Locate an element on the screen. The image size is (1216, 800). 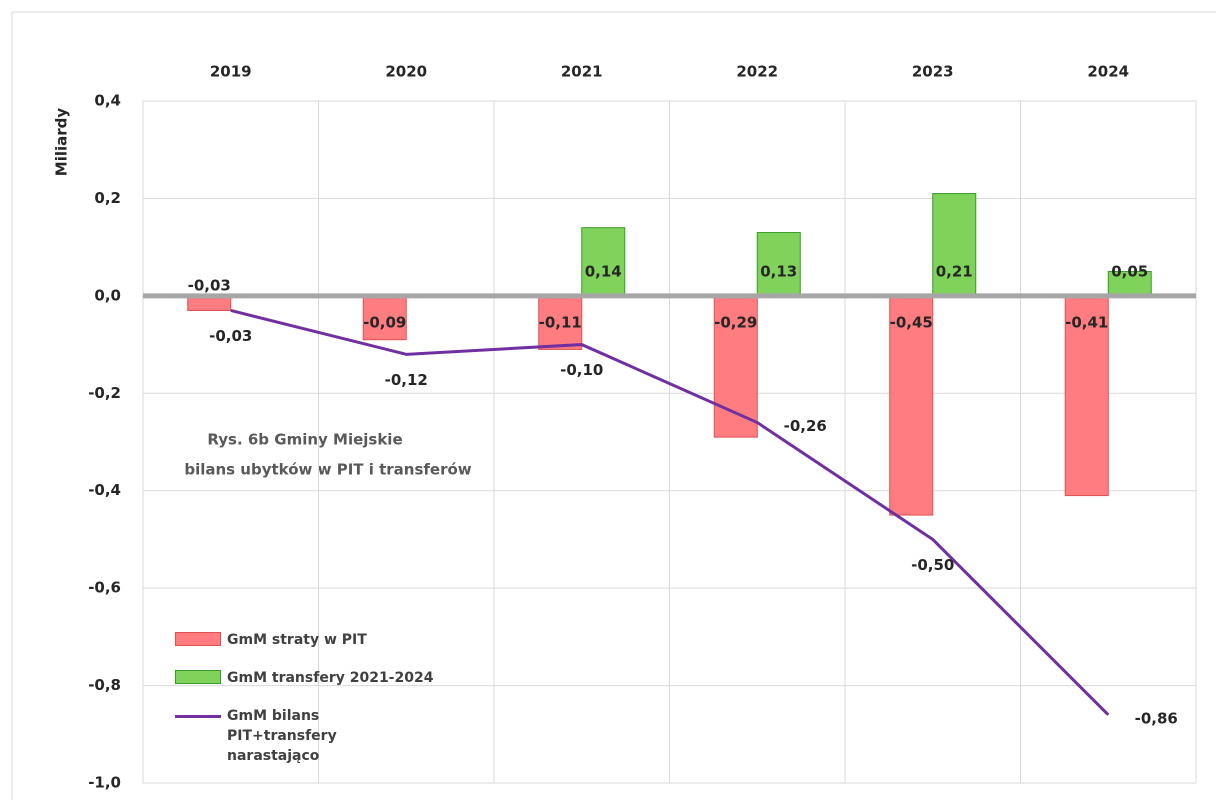
x-tick-label: 2021 is located at coordinates (582, 72).